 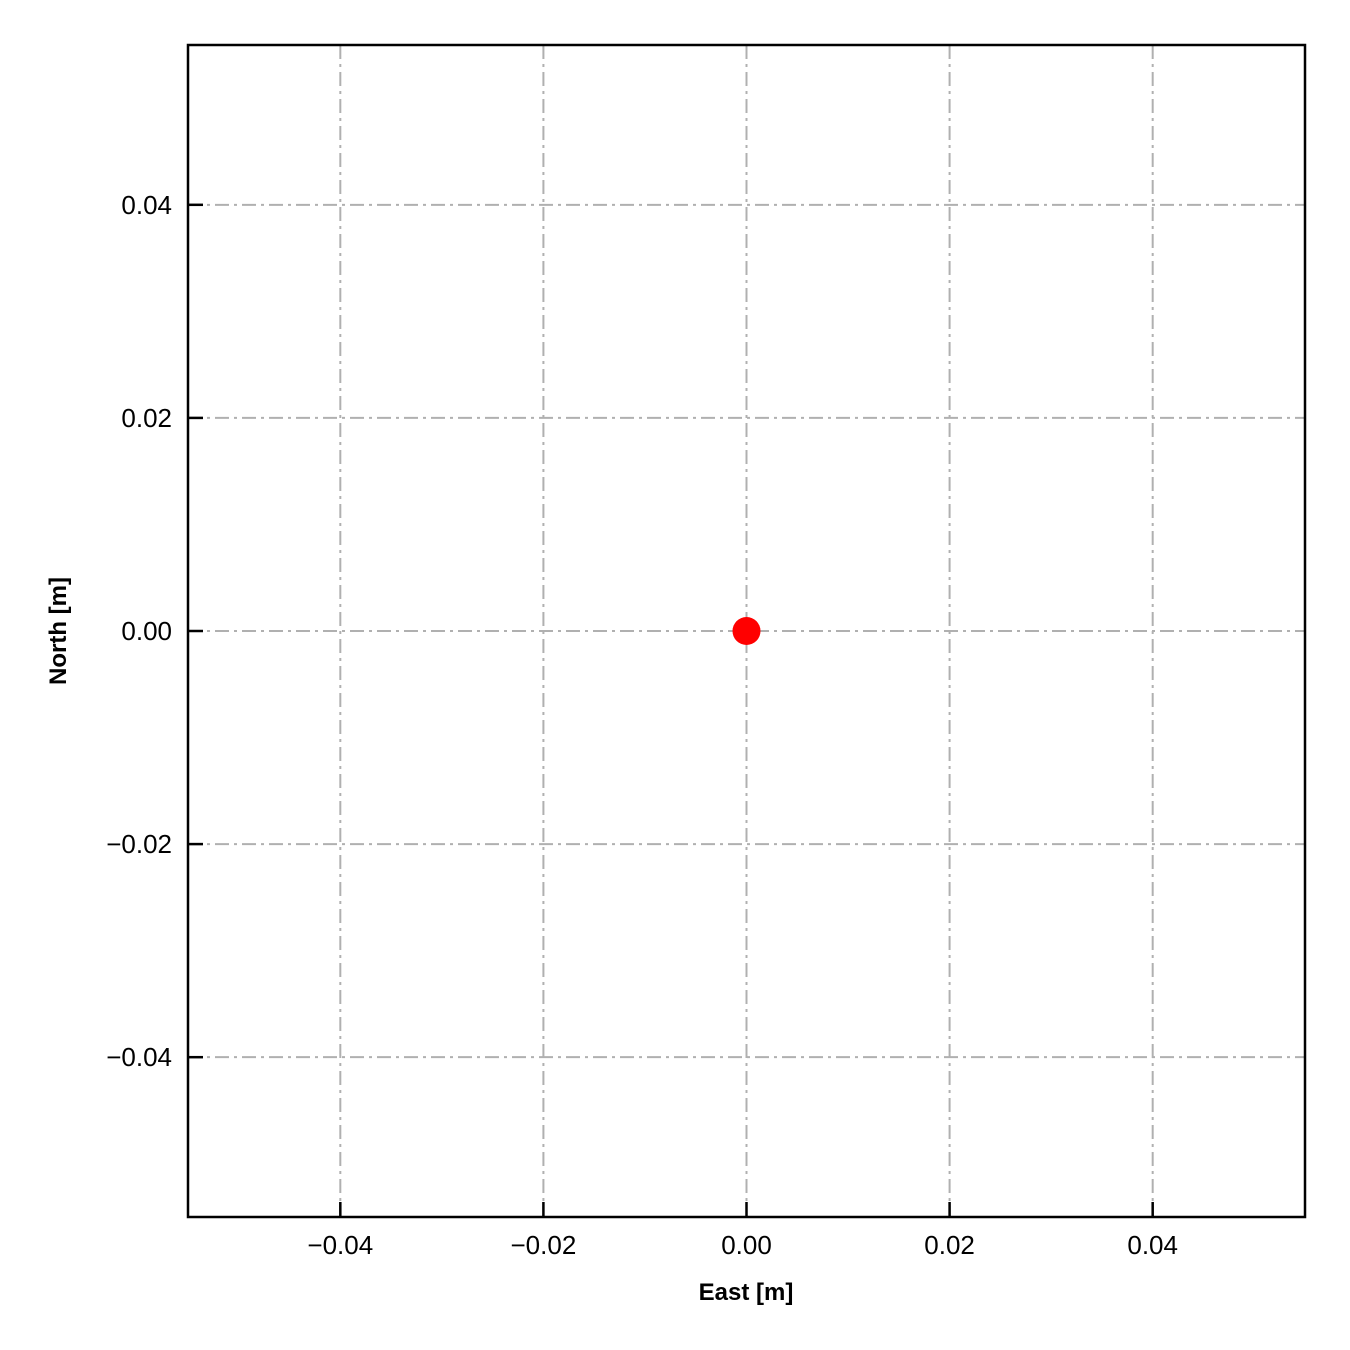 What do you see at coordinates (1152, 1245) in the screenshot?
I see `x-tick-label: 0.04` at bounding box center [1152, 1245].